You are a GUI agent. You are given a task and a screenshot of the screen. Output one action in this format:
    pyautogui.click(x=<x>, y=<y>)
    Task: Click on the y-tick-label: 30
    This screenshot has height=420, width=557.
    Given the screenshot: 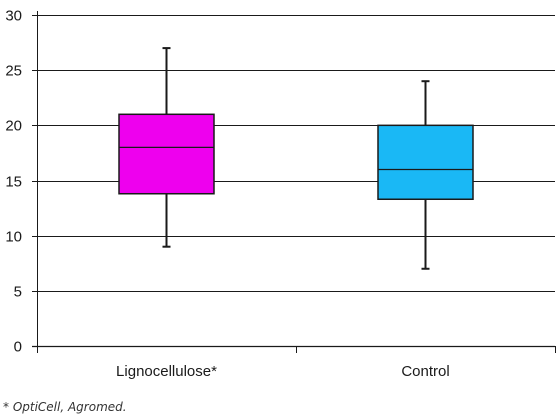 What is the action you would take?
    pyautogui.click(x=13, y=16)
    